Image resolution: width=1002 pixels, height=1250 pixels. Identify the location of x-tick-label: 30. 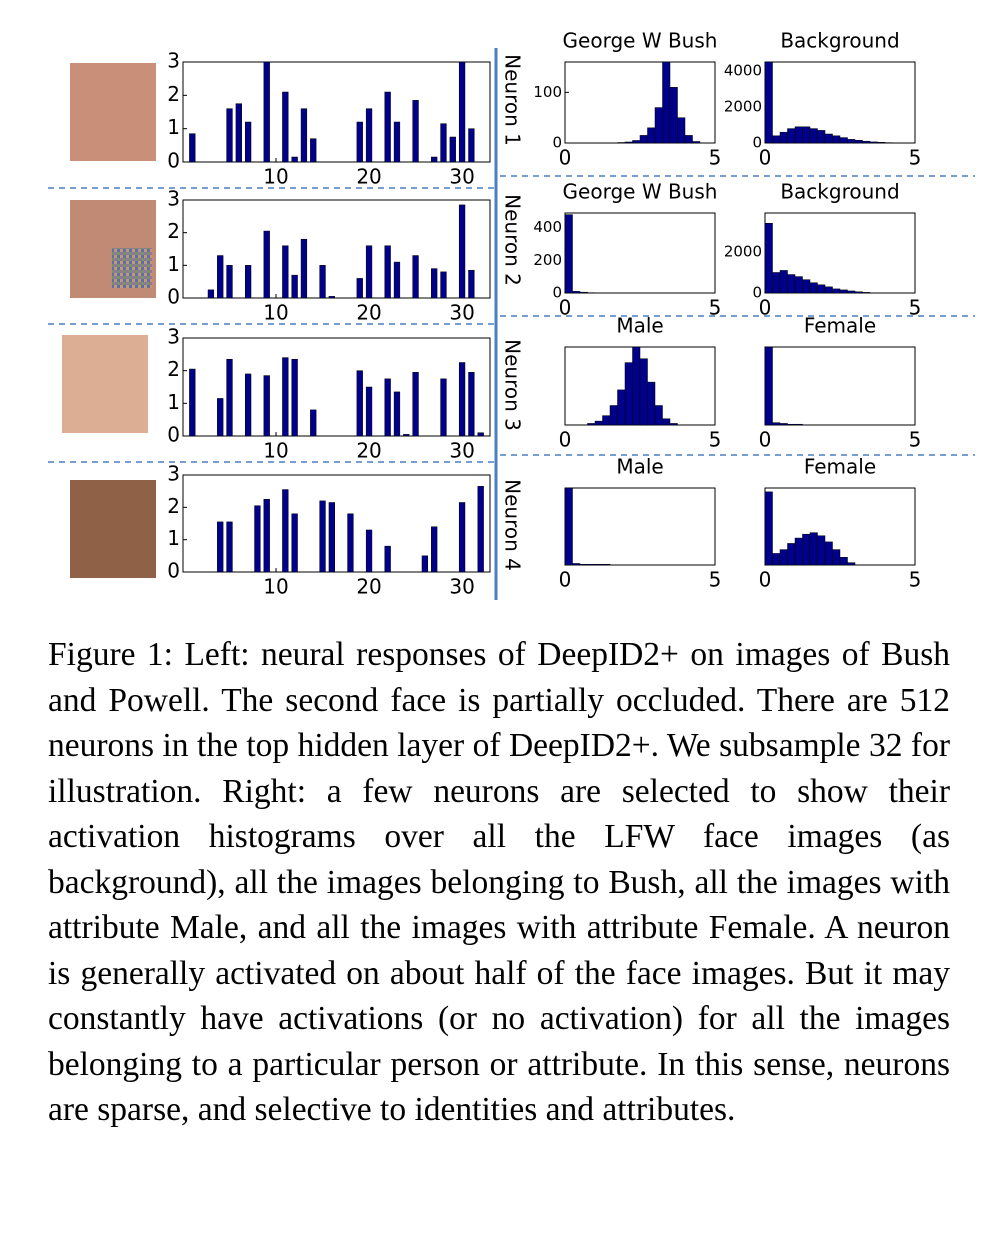
(461, 177).